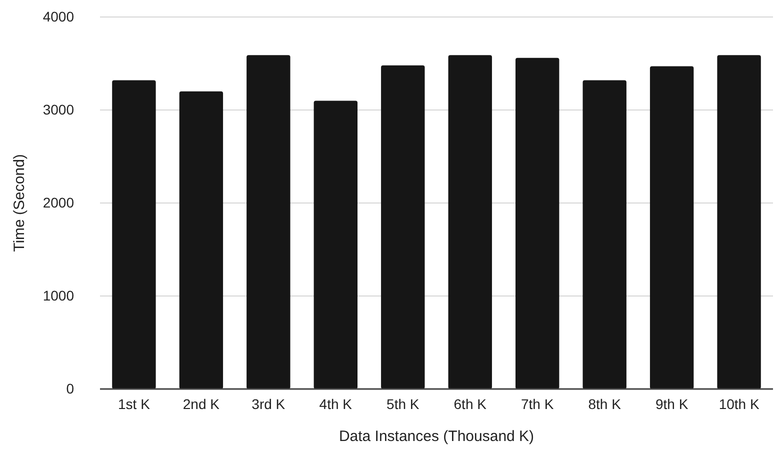  Describe the element at coordinates (70, 388) in the screenshot. I see `y-tick-label: 0` at that location.